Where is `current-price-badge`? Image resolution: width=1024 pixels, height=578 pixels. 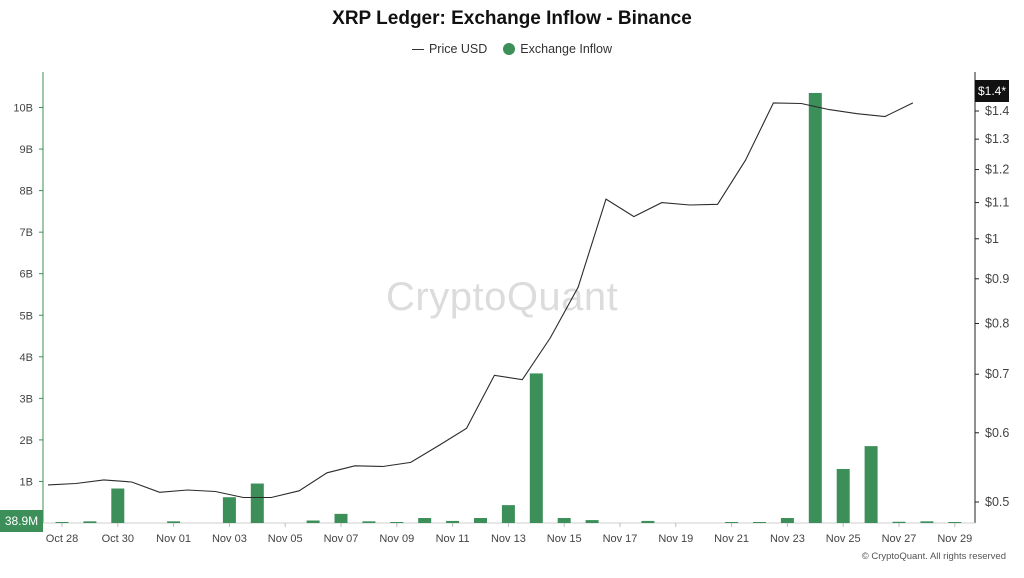
current-price-badge is located at coordinates (992, 91).